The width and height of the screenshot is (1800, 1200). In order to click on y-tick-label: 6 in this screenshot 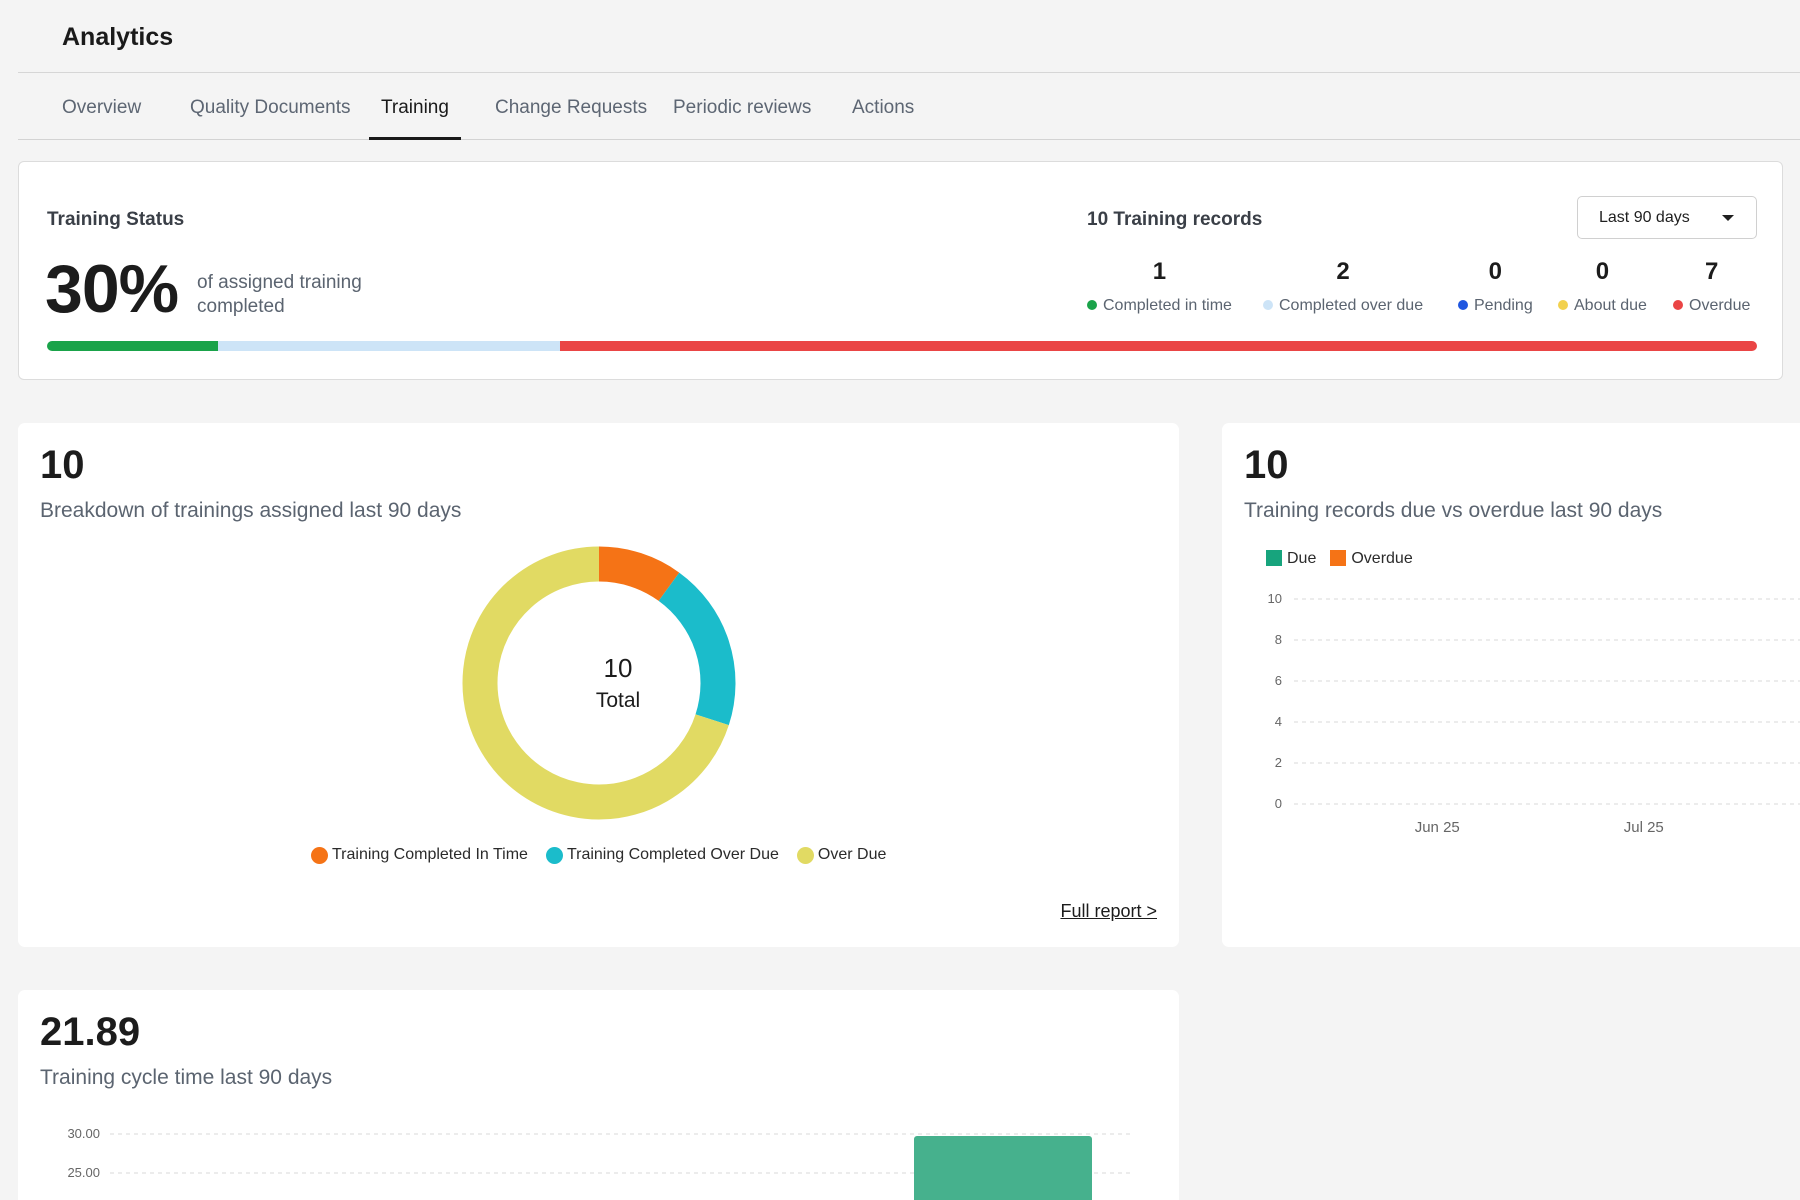, I will do `click(1278, 680)`.